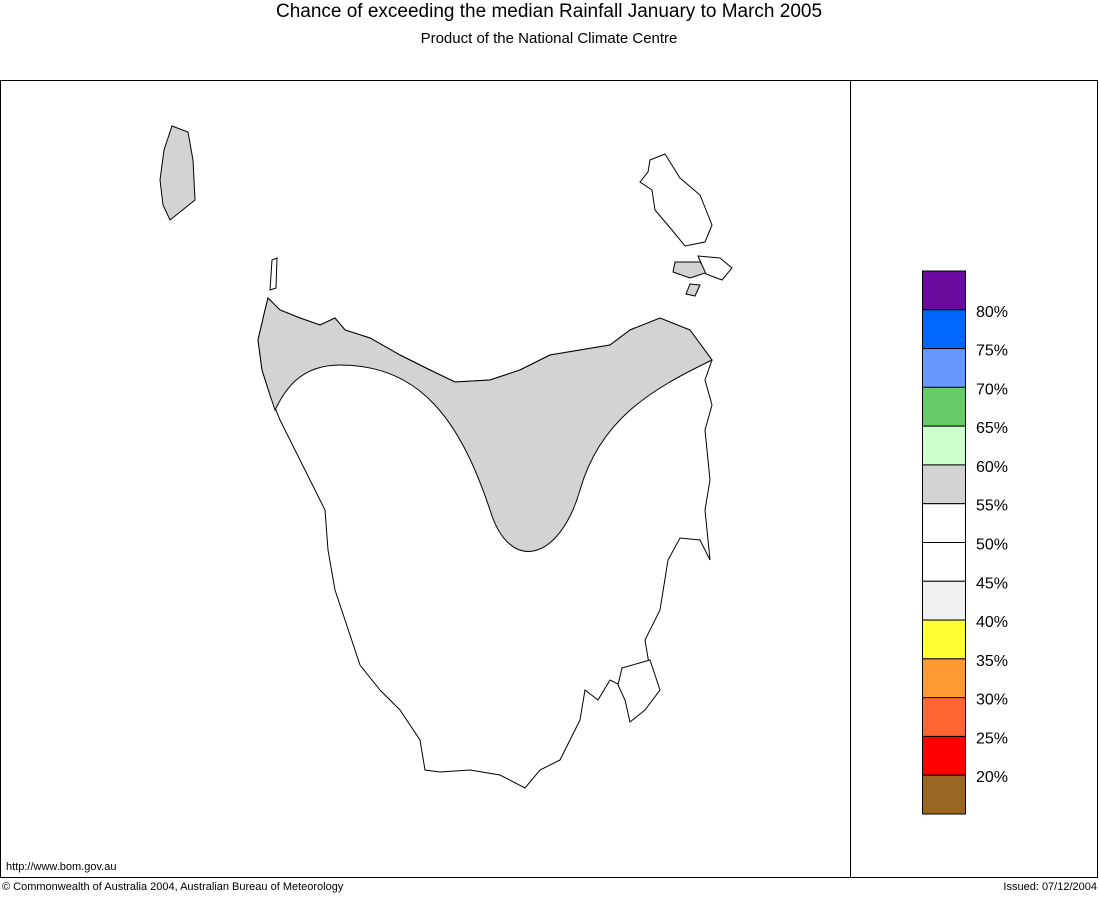 The width and height of the screenshot is (1099, 902). What do you see at coordinates (992, 545) in the screenshot?
I see `legend-label: 50%` at bounding box center [992, 545].